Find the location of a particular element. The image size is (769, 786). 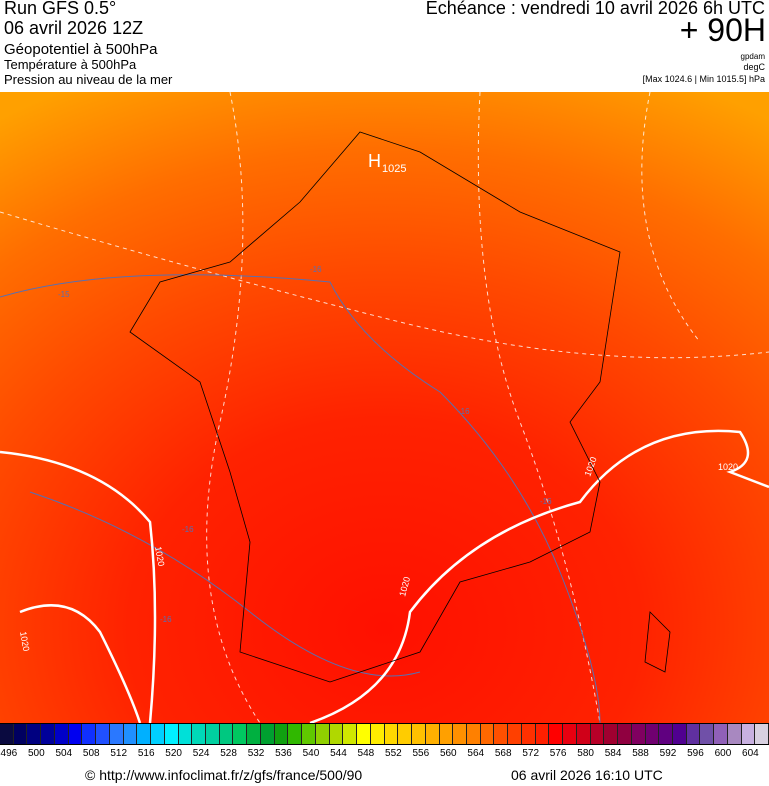

colorbar-tick-label: 508 is located at coordinates (91, 753).